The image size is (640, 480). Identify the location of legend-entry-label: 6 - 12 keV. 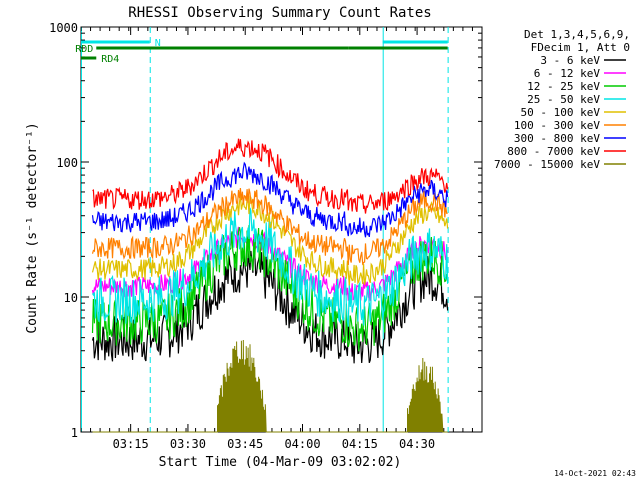
(567, 73).